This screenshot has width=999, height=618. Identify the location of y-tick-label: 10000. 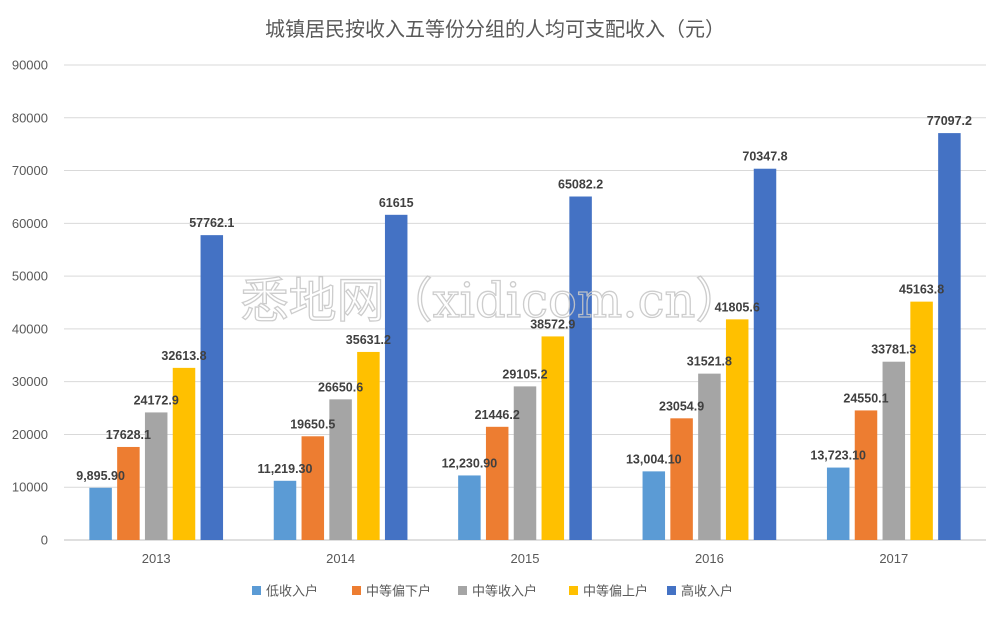
(30, 487).